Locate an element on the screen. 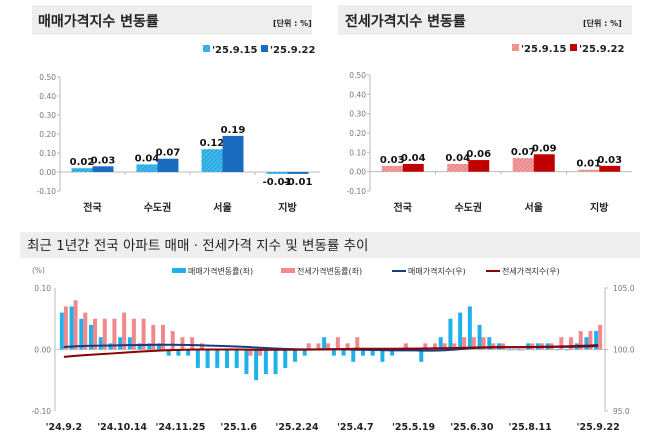 This screenshot has width=658, height=438. legend-label: '25.9.22 is located at coordinates (292, 50).